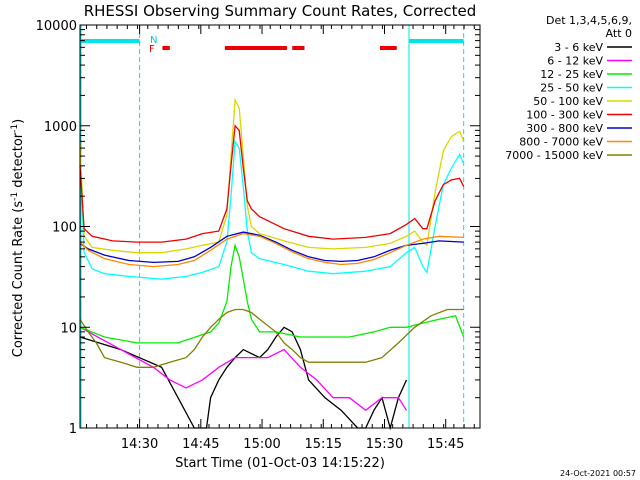 Image resolution: width=640 pixels, height=480 pixels. I want to click on y-tick-label: 1, so click(73, 429).